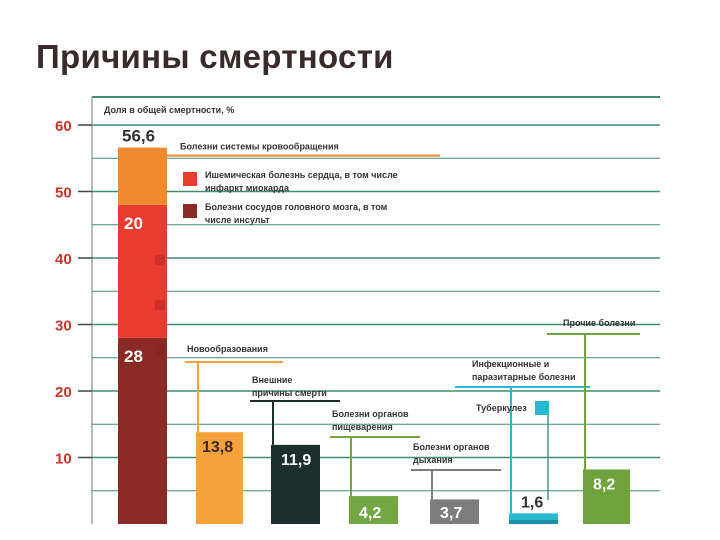 Image resolution: width=720 pixels, height=540 pixels. What do you see at coordinates (227, 349) in the screenshot?
I see `bar-category-label: Новообразования` at bounding box center [227, 349].